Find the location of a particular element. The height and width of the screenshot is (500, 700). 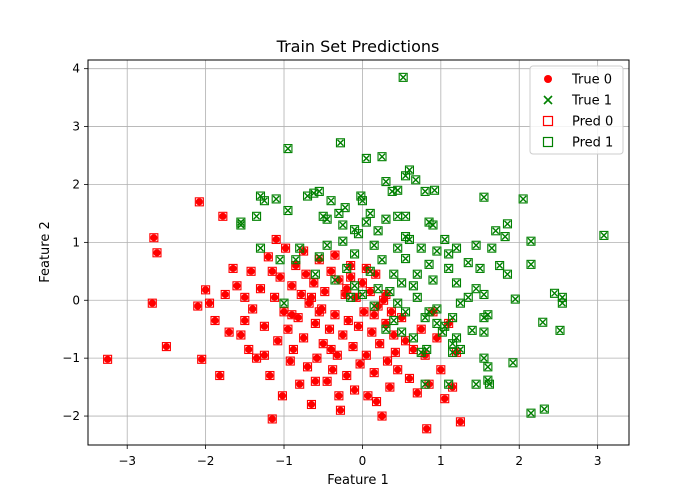

legend-label: True 0 is located at coordinates (591, 80).